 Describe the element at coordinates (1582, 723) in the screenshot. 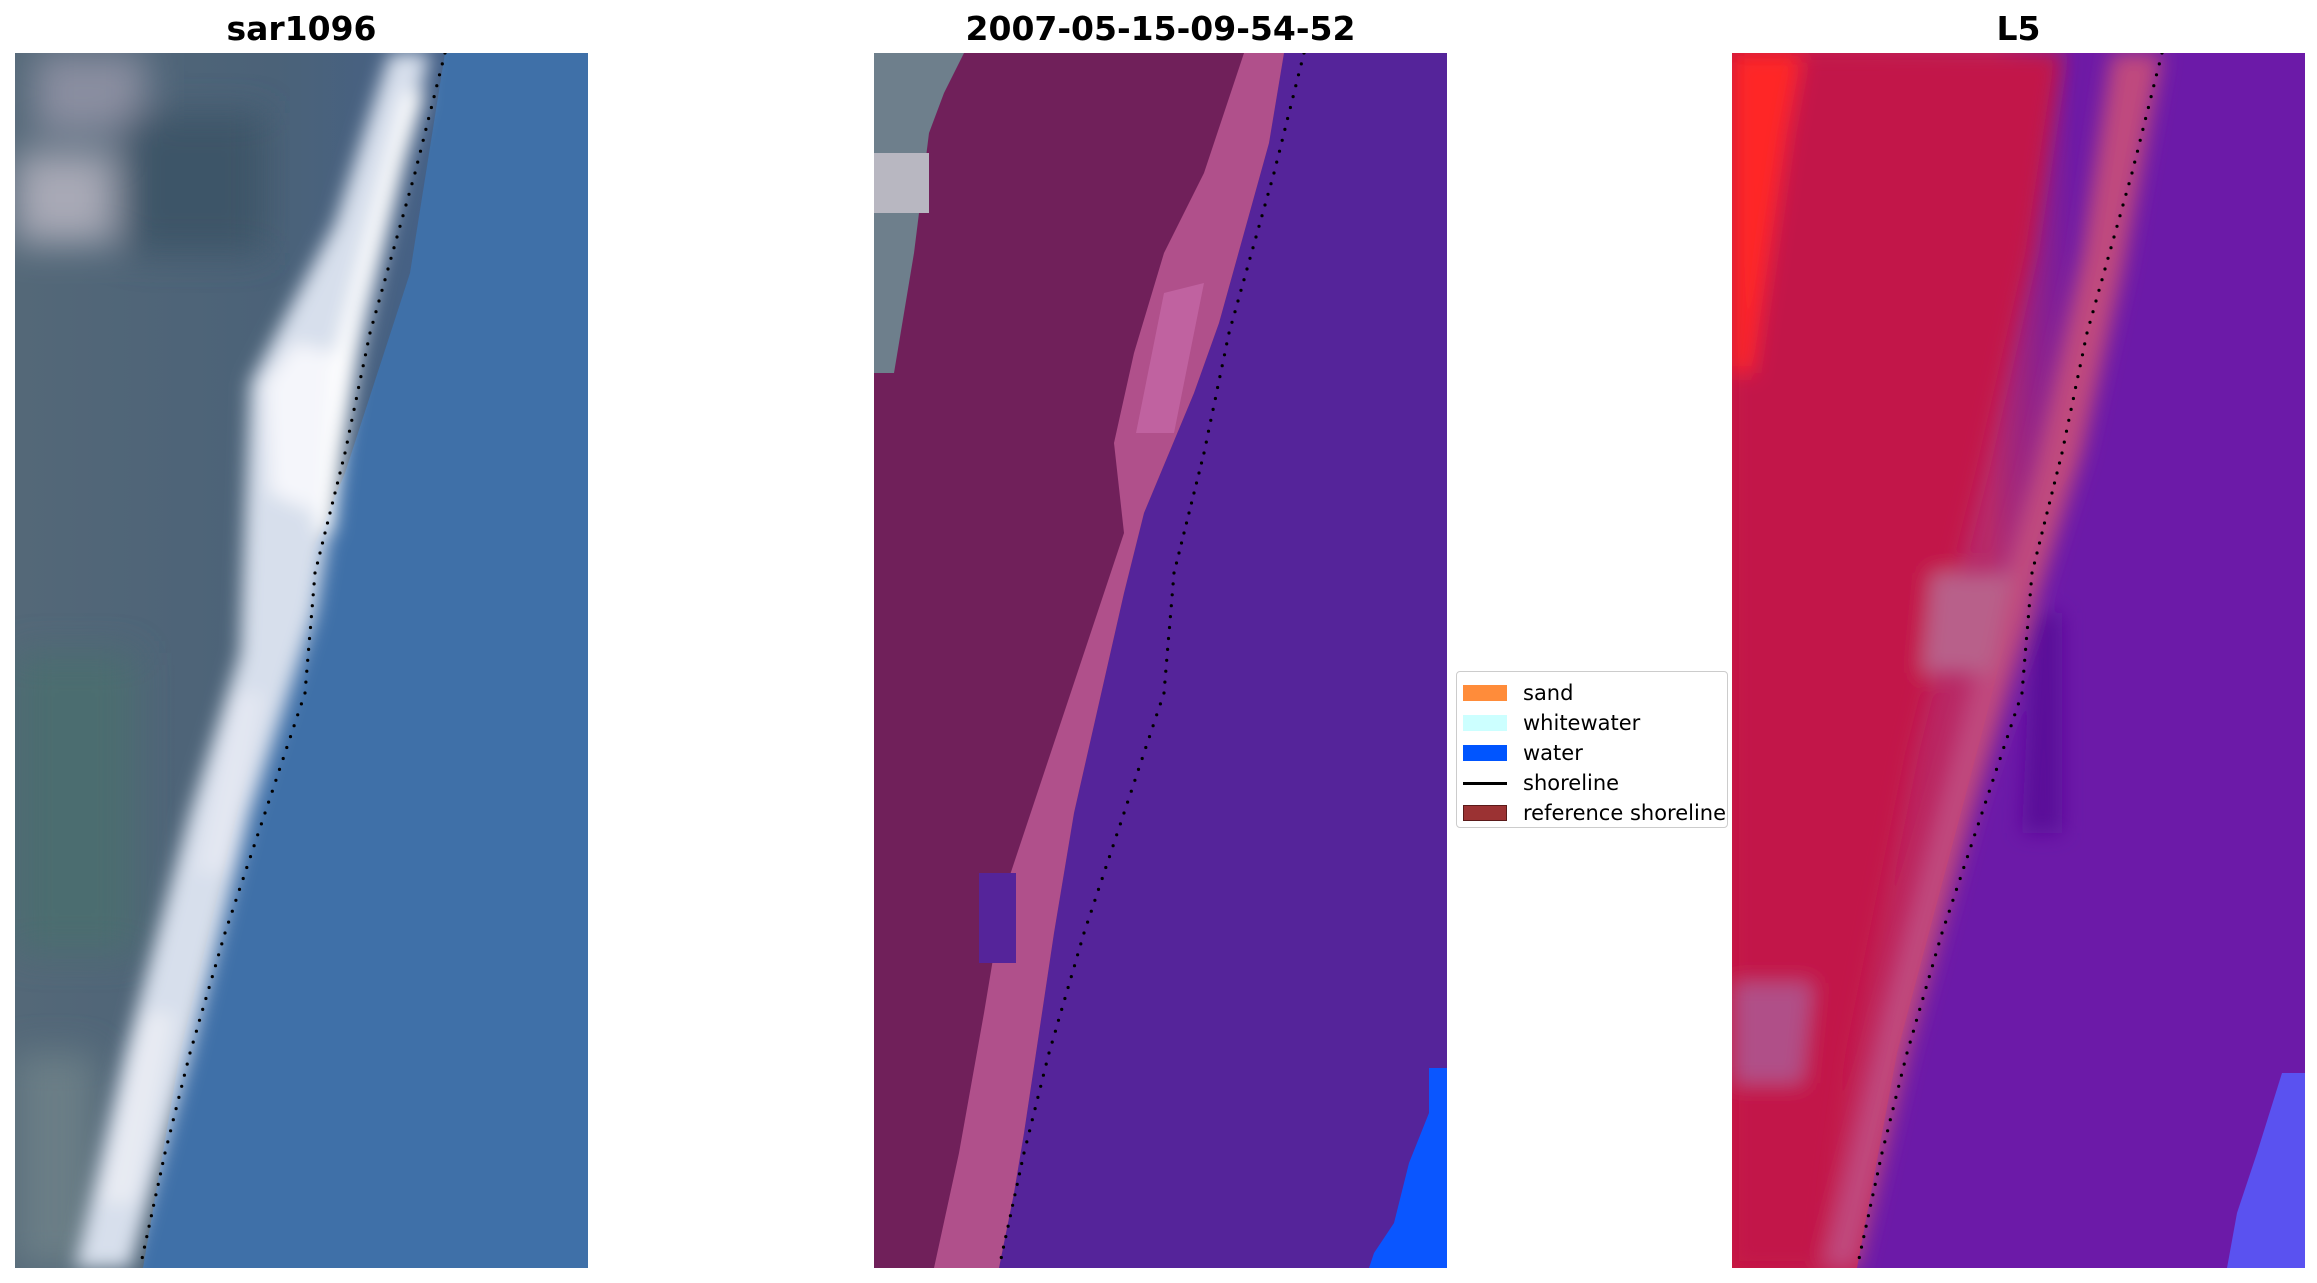

I see `legend-label: whitewater` at that location.